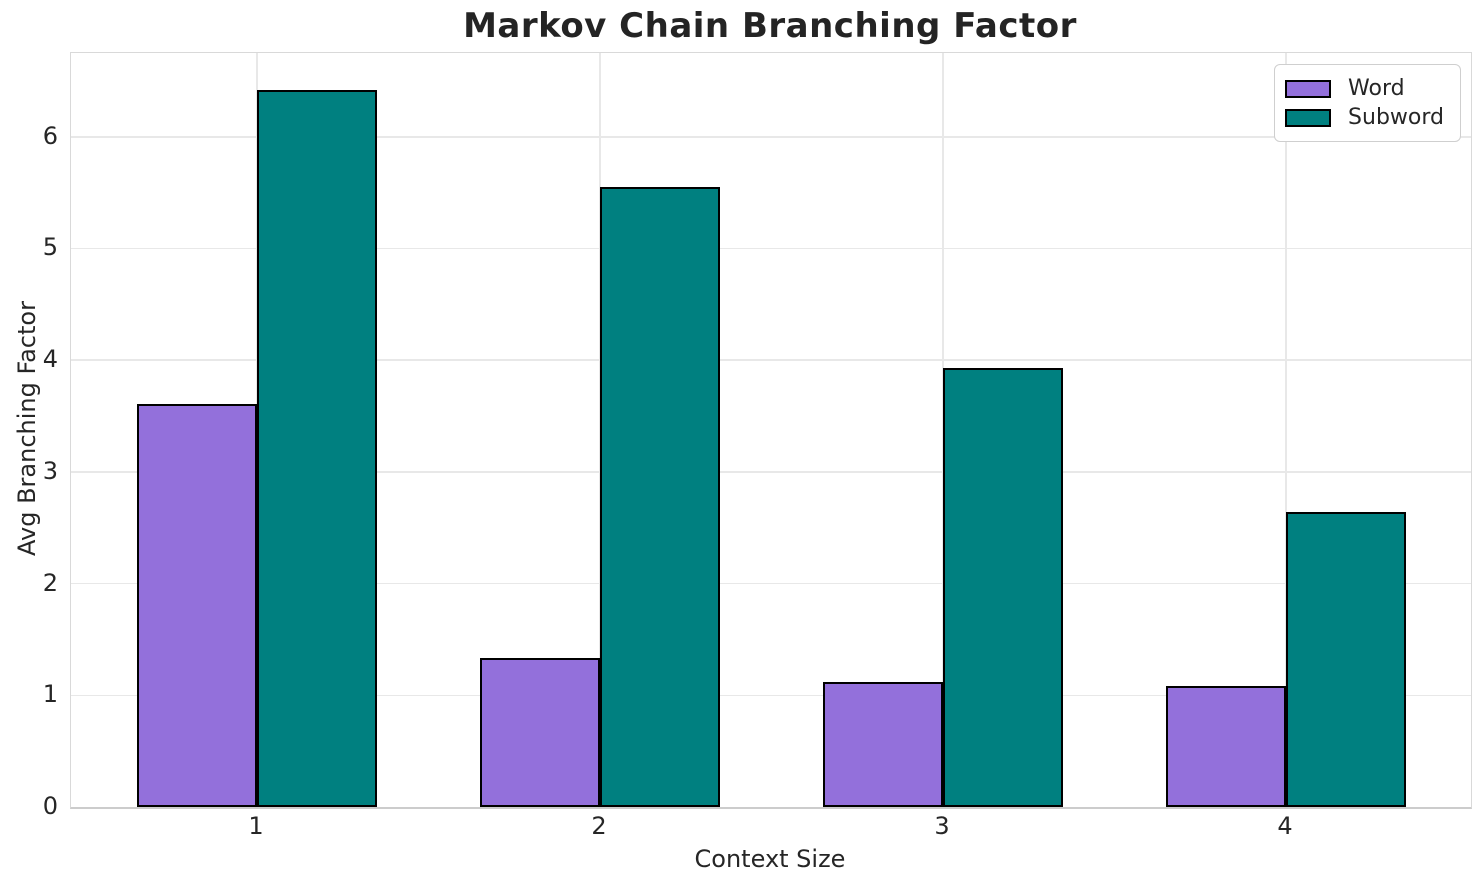  Describe the element at coordinates (1308, 117) in the screenshot. I see `legend-swatch-subword` at that location.